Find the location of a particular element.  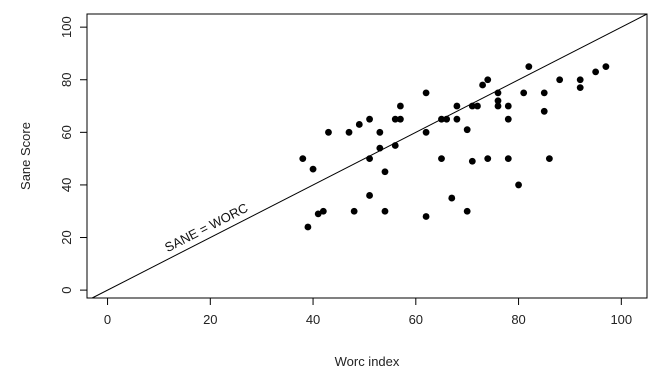

x-tick-label: 100 is located at coordinates (621, 319).